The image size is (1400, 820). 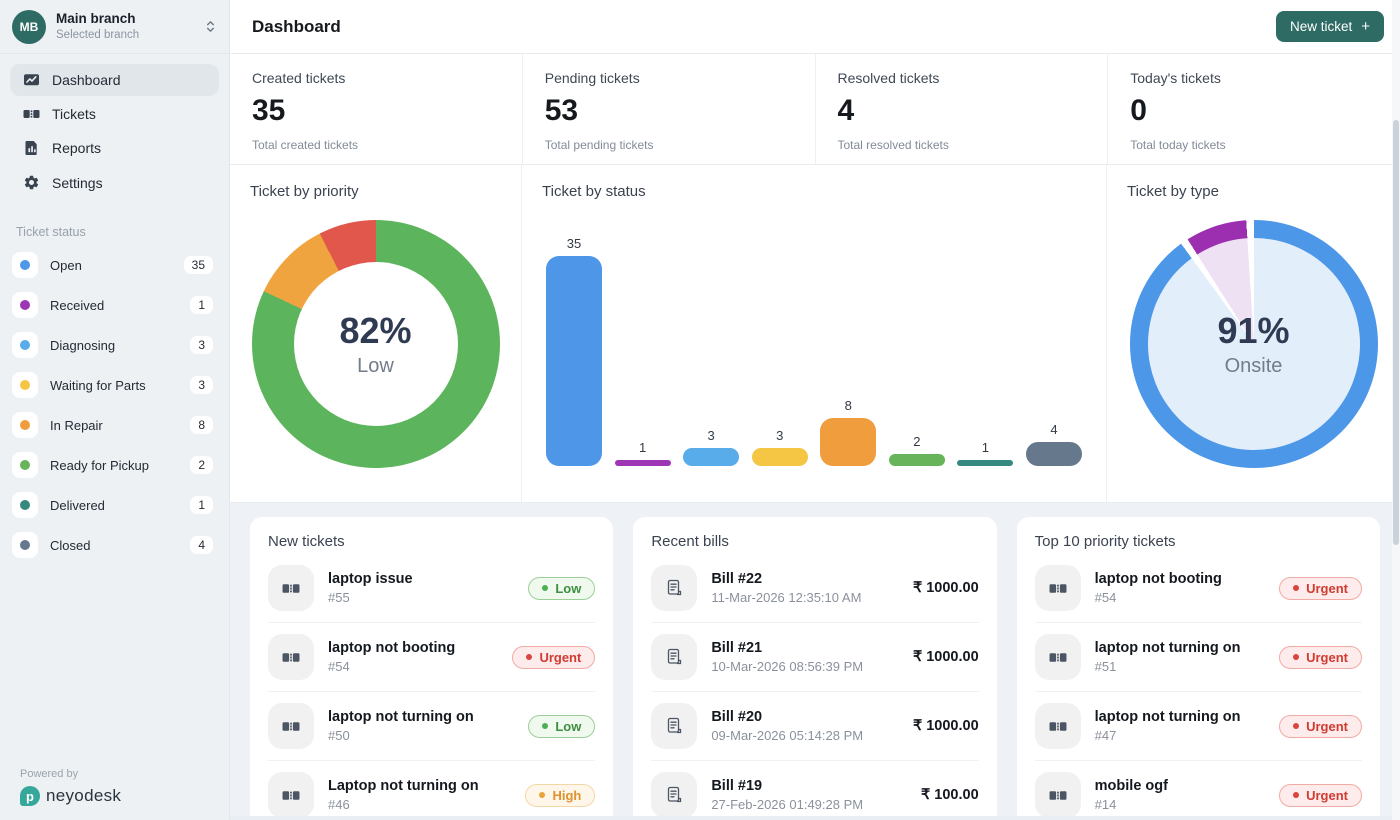 What do you see at coordinates (201, 465) in the screenshot?
I see `status-count-badge: 2` at bounding box center [201, 465].